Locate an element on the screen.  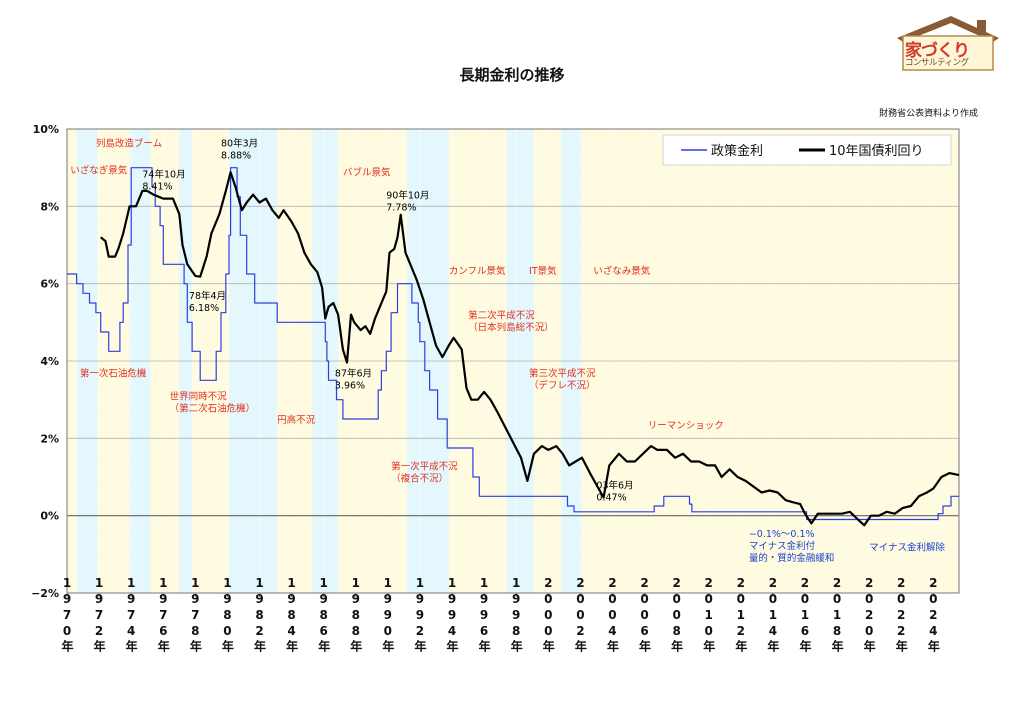
x-tick-label: 1974年 is located at coordinates (131, 615).